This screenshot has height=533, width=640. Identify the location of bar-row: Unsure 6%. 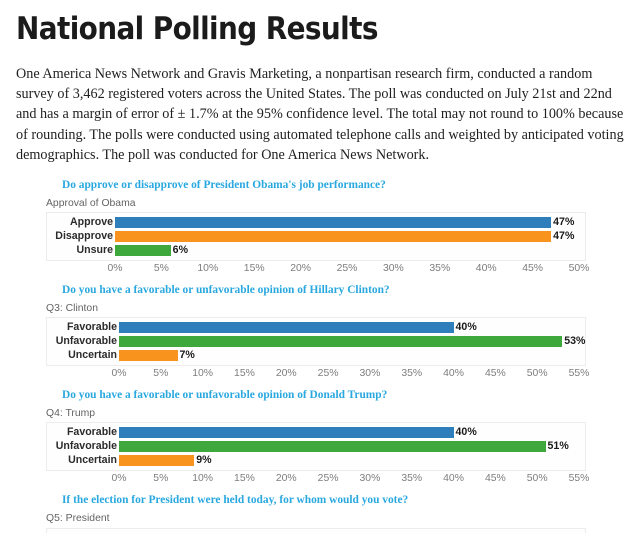
(316, 250).